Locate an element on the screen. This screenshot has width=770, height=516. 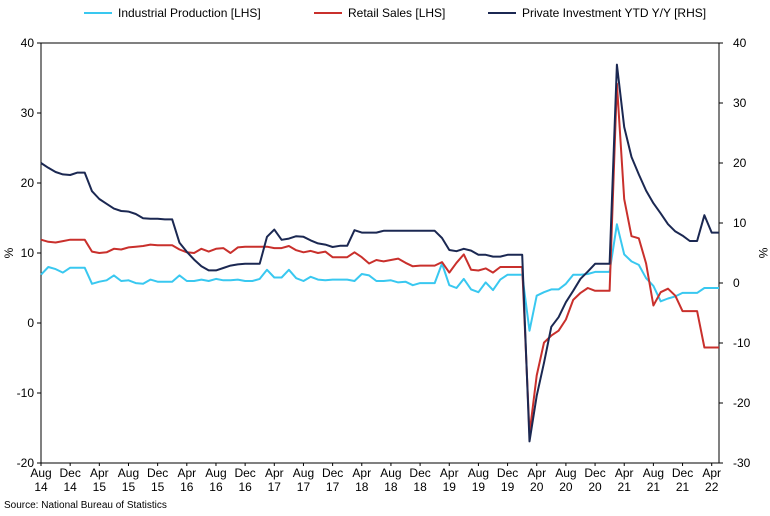
left-axis-label: % is located at coordinates (9, 252).